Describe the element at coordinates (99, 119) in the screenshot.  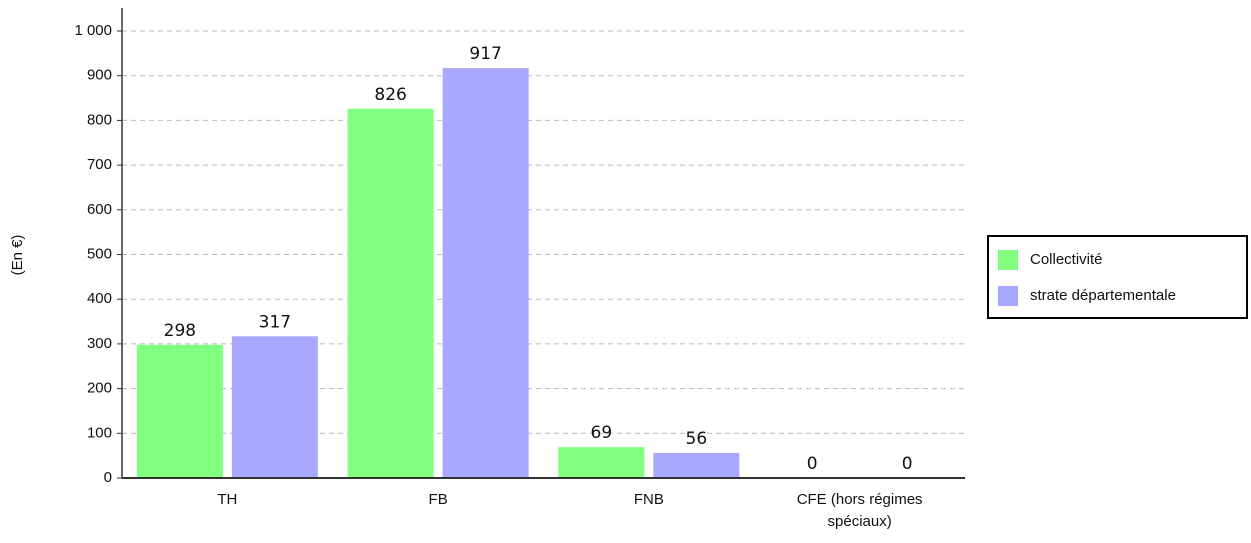
I see `y-tick-label: 800` at that location.